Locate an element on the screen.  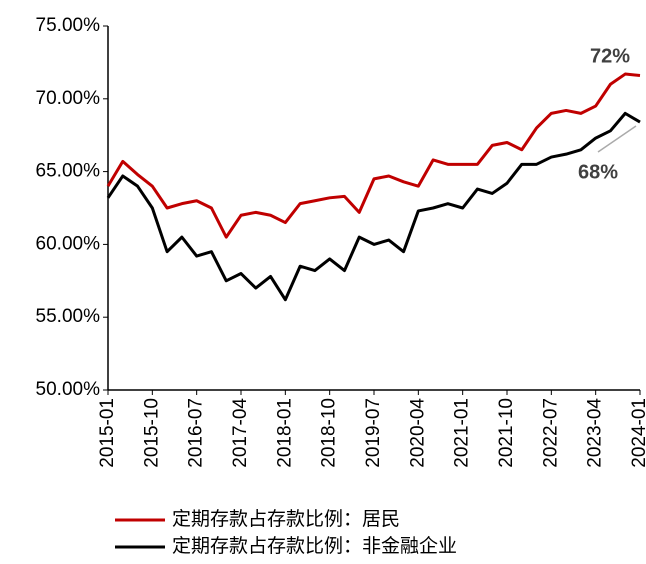
x-tick-label: 2023-04 is located at coordinates (595, 433).